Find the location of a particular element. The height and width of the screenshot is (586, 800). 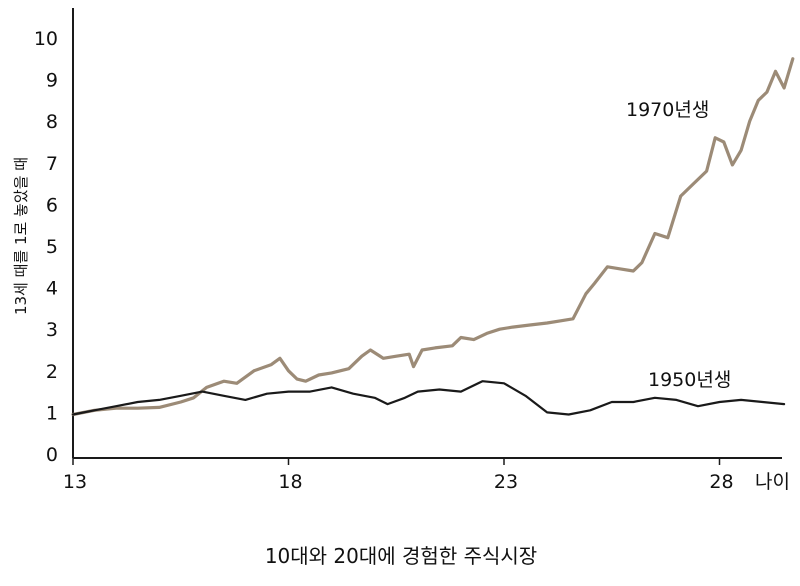

y-tick-label: 10 is located at coordinates (46, 39).